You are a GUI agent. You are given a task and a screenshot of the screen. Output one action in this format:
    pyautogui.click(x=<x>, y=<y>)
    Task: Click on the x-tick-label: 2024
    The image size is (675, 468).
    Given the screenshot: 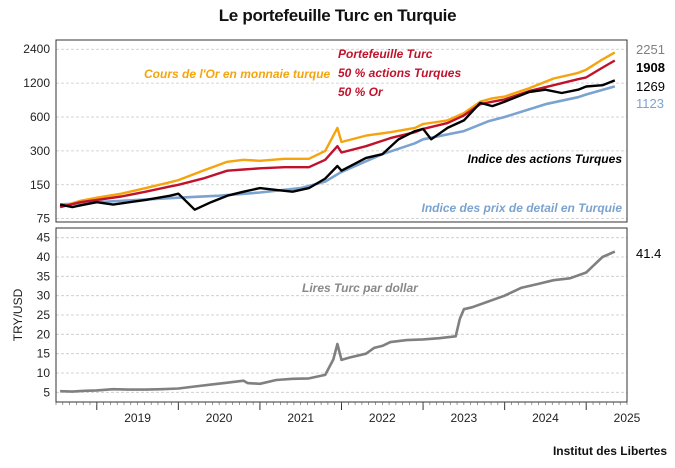 What is the action you would take?
    pyautogui.click(x=545, y=418)
    